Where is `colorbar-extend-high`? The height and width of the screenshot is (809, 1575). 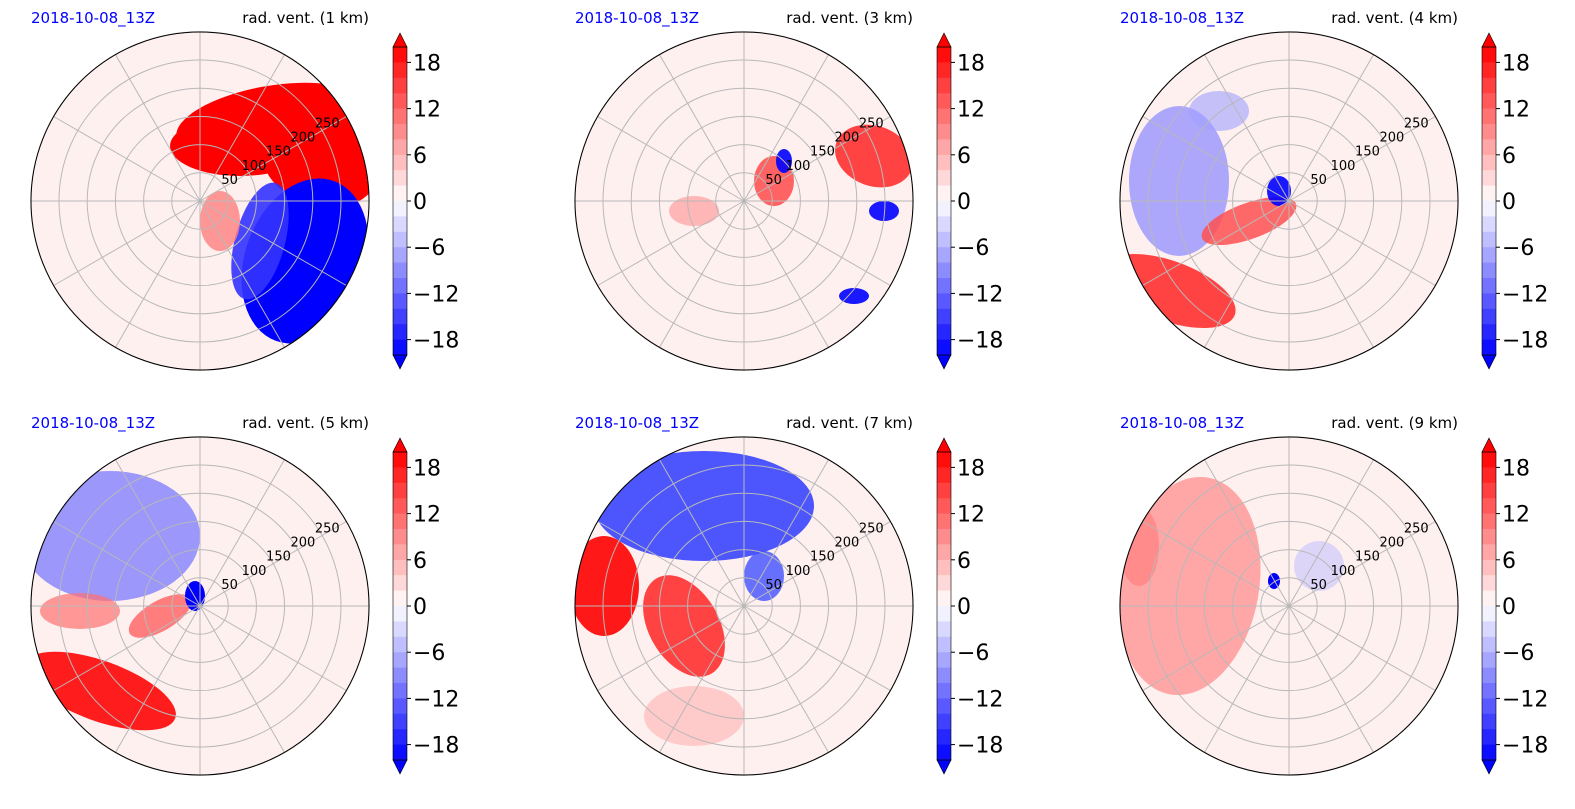 colorbar-extend-high is located at coordinates (1489, 40).